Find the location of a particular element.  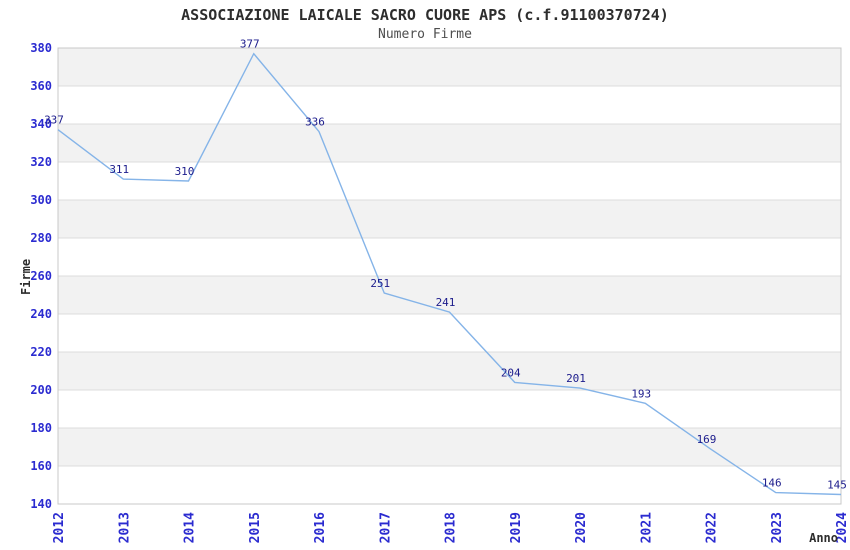

data-point-label: 193 is located at coordinates (641, 393).